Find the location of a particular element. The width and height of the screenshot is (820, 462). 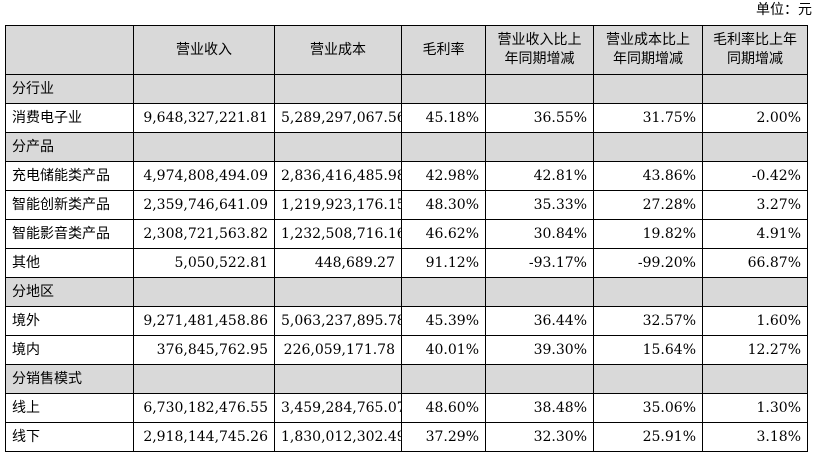

cell-margin-change: 3.18% is located at coordinates (755, 437).